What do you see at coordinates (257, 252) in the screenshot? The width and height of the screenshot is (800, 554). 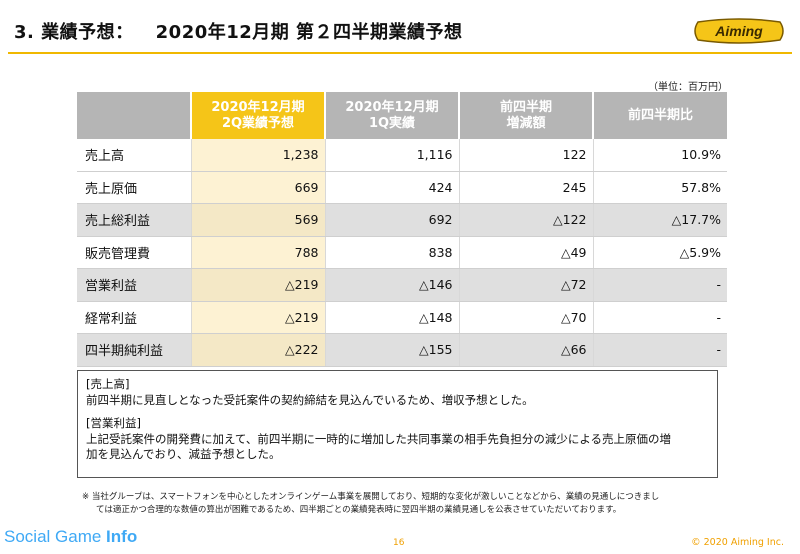 I see `cell-2q-forecast: 788` at bounding box center [257, 252].